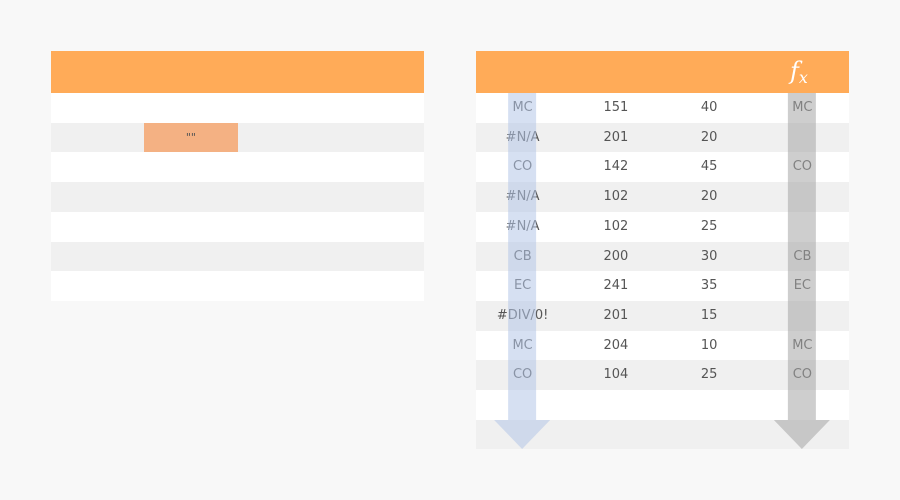 This screenshot has width=900, height=500. Describe the element at coordinates (522, 271) in the screenshot. I see `down-arrow-blue-icon` at that location.